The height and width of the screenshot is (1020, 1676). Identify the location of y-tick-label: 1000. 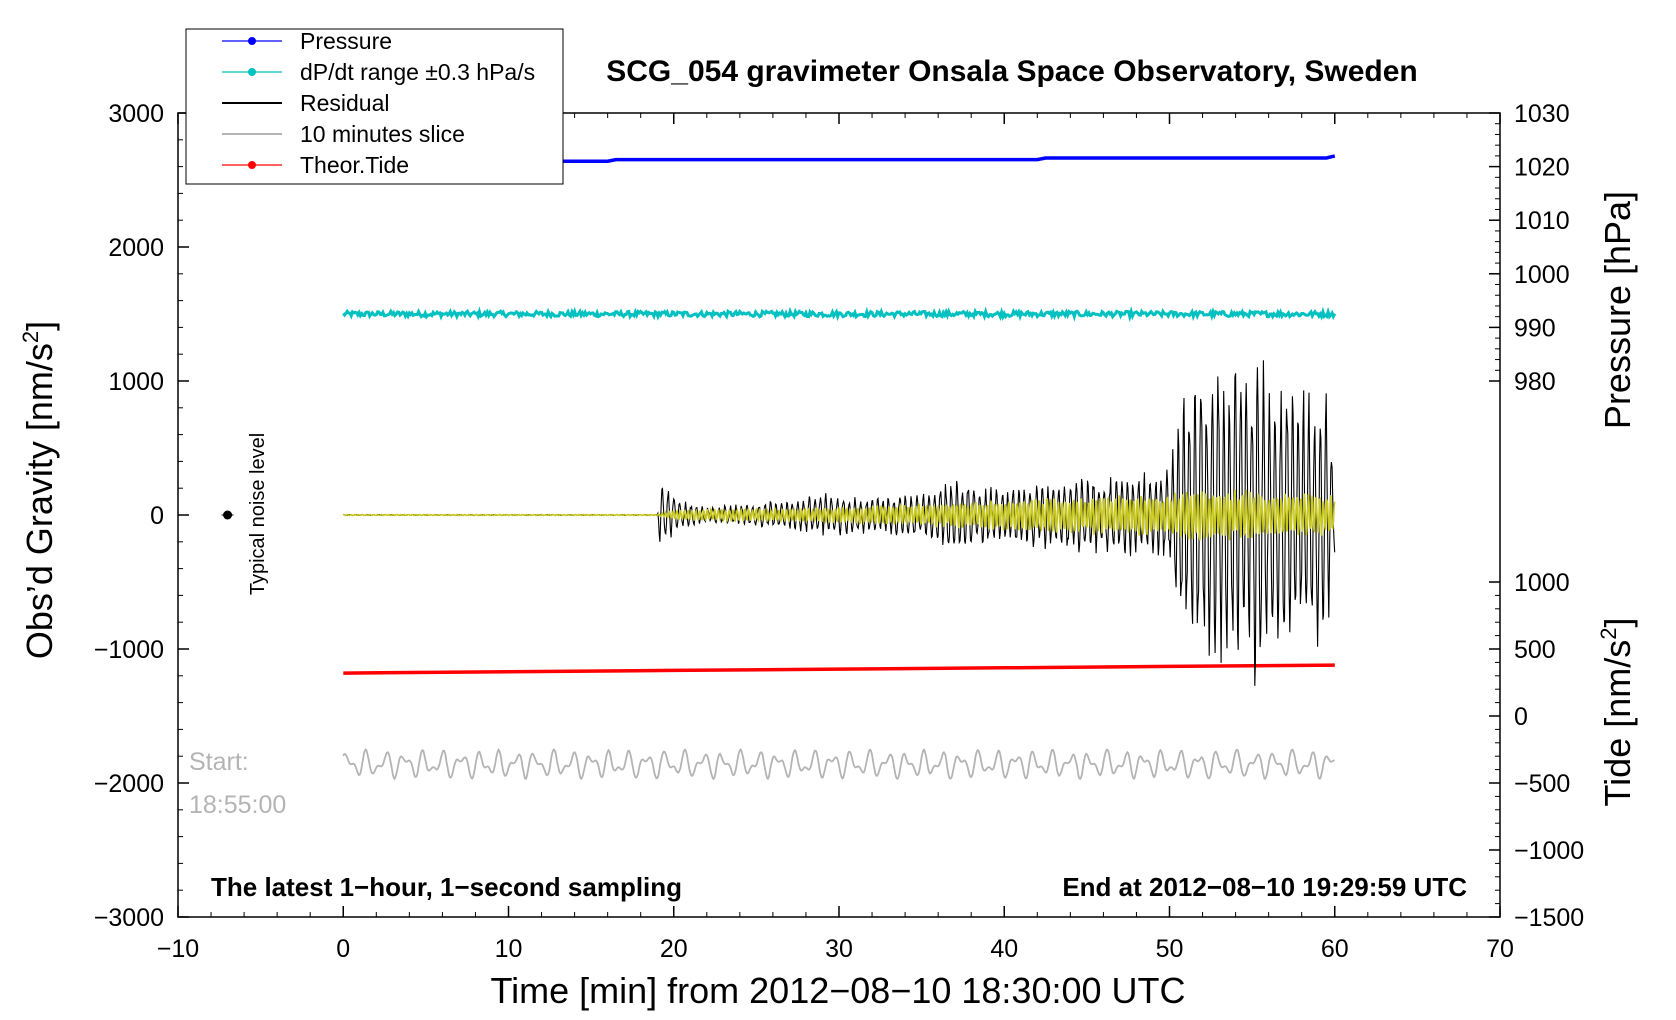
(136, 382).